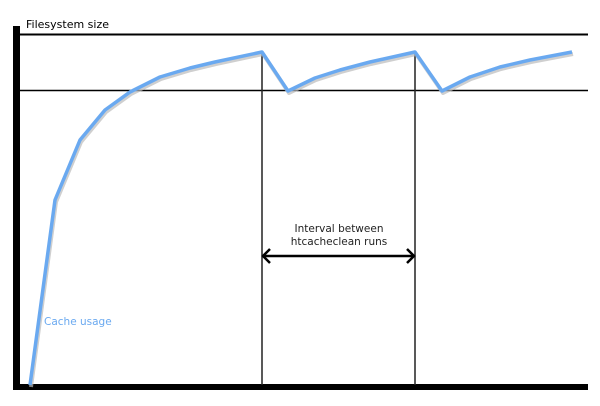 The width and height of the screenshot is (600, 406). Describe the element at coordinates (339, 229) in the screenshot. I see `interval-label-line1: Interval between` at that location.